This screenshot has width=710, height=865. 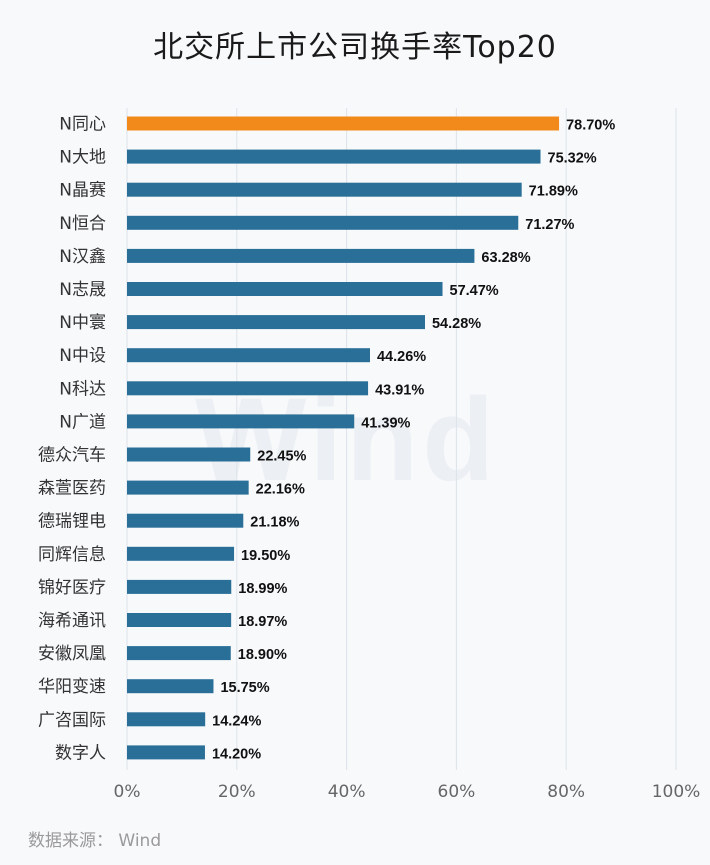 What do you see at coordinates (72, 720) in the screenshot?
I see `category-label: 广咨国际` at bounding box center [72, 720].